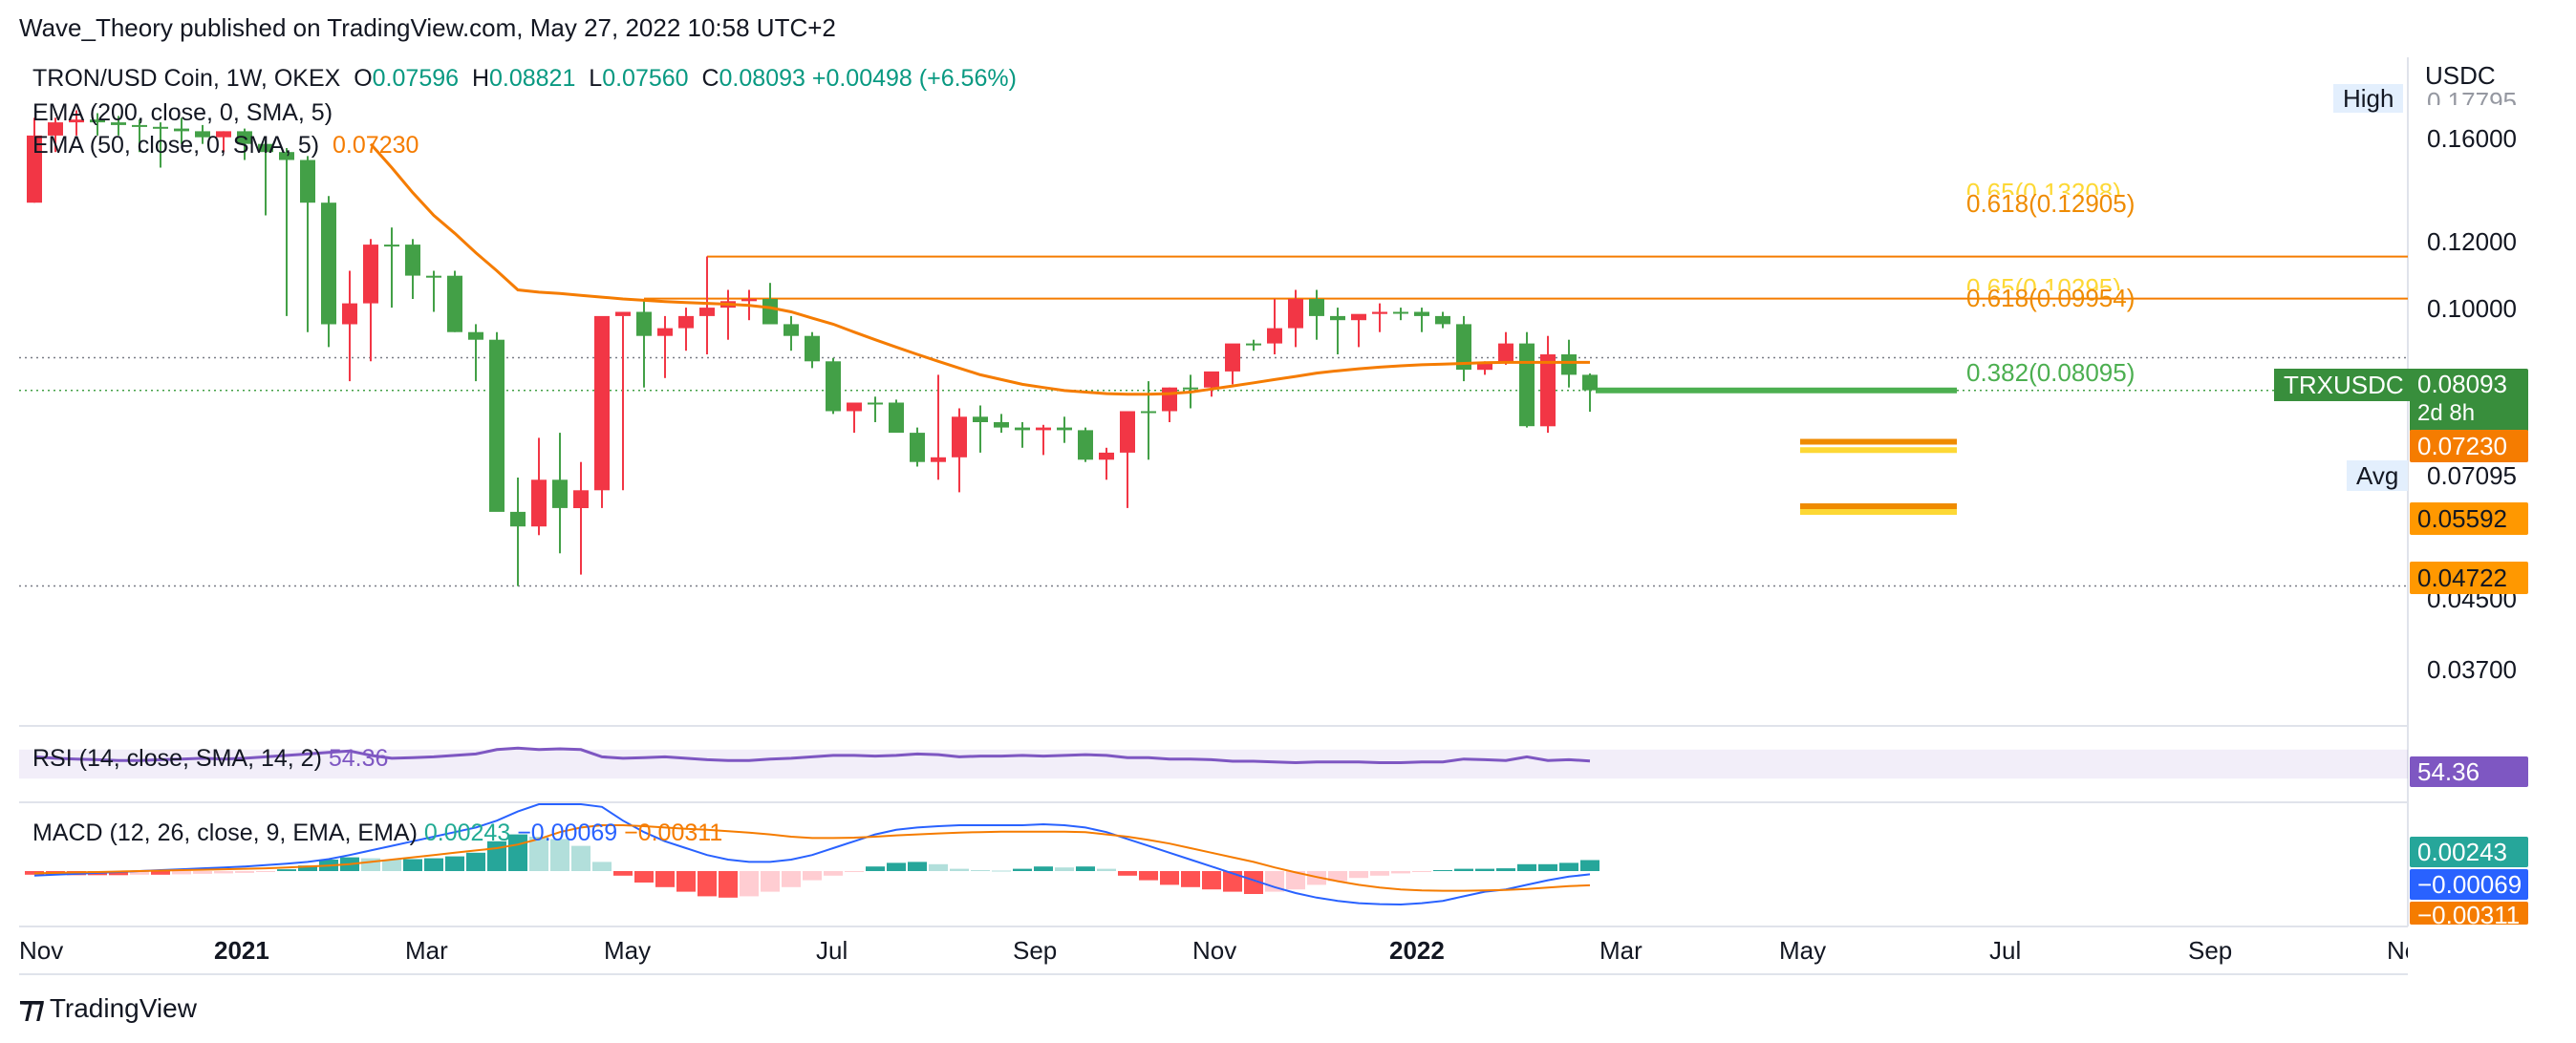  What do you see at coordinates (210, 759) in the screenshot?
I see `rsi-legend: RSI (14, close, SMA, 14, 2) 54.36` at bounding box center [210, 759].